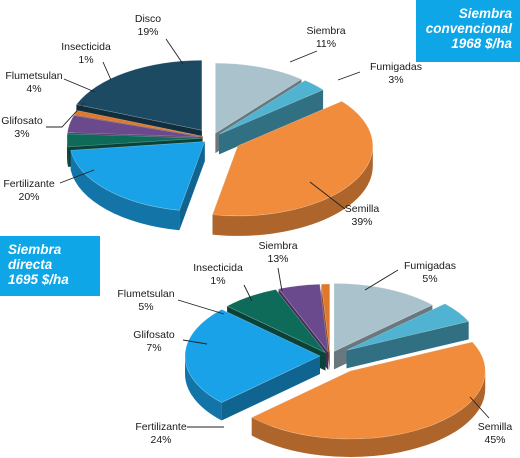 The height and width of the screenshot is (458, 520). Describe the element at coordinates (139, 95) in the screenshot. I see `slice-disco` at that location.